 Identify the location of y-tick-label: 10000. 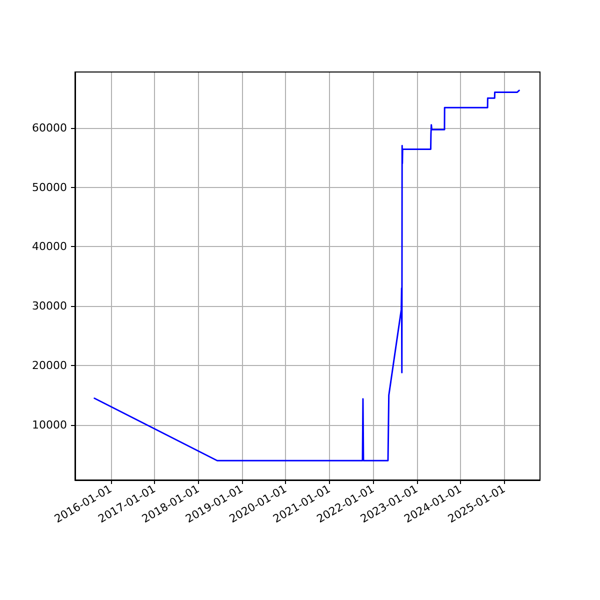
(49, 425).